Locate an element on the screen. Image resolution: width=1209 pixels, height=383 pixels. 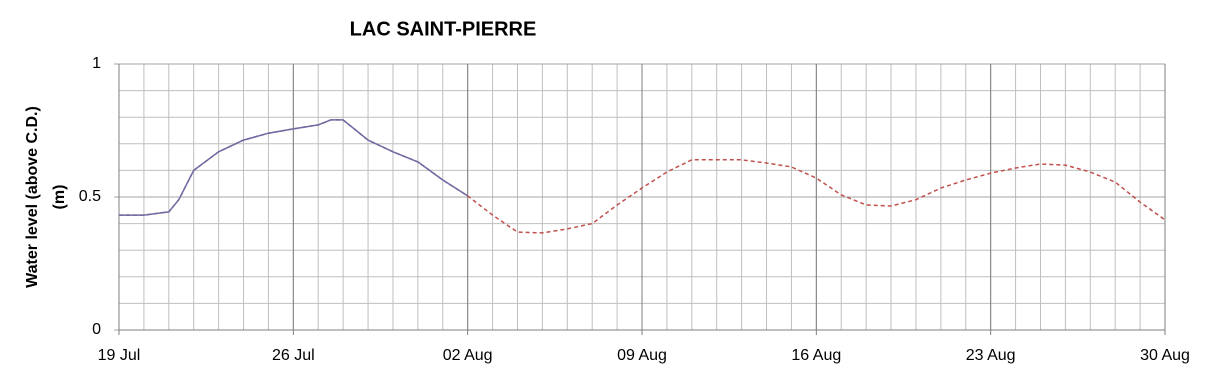
x-tick-label: 19 Jul is located at coordinates (119, 355).